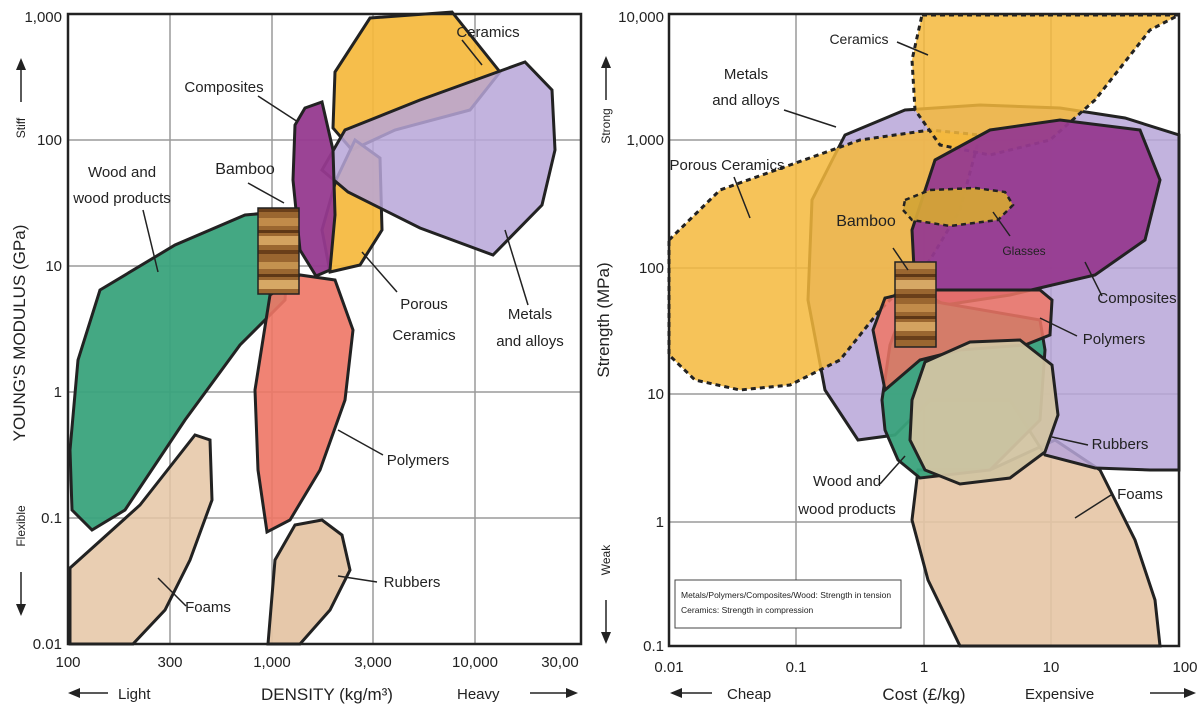 This screenshot has height=708, width=1202. I want to click on y-axis-title-right: Strength (MPa), so click(603, 319).